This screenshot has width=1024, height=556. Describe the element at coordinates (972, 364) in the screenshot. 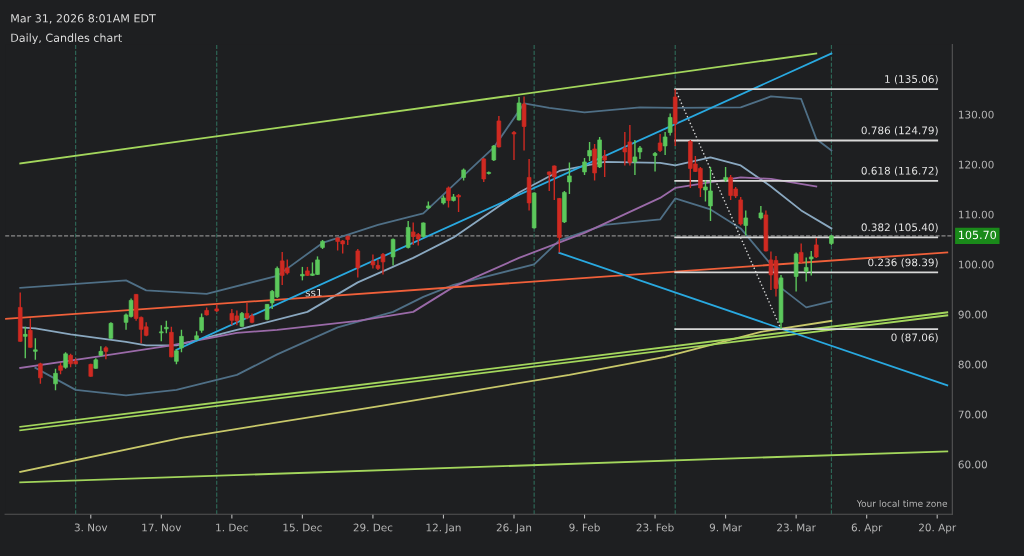

I see `y-tick-label: 80.00` at that location.